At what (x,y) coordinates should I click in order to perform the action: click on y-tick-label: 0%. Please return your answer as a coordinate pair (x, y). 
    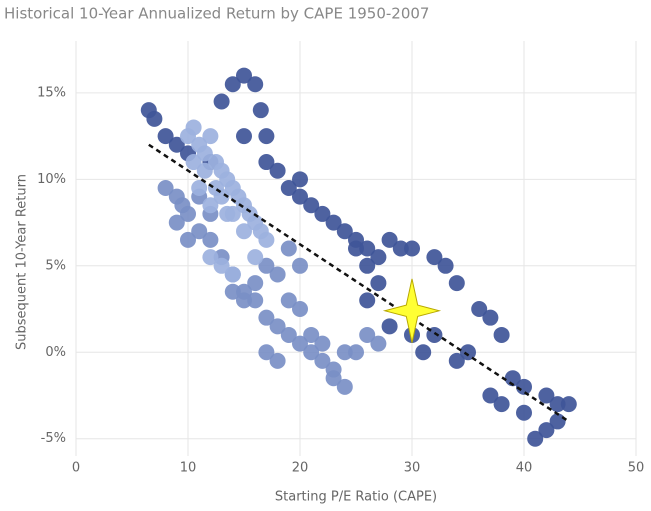
    Looking at the image, I should click on (55, 352).